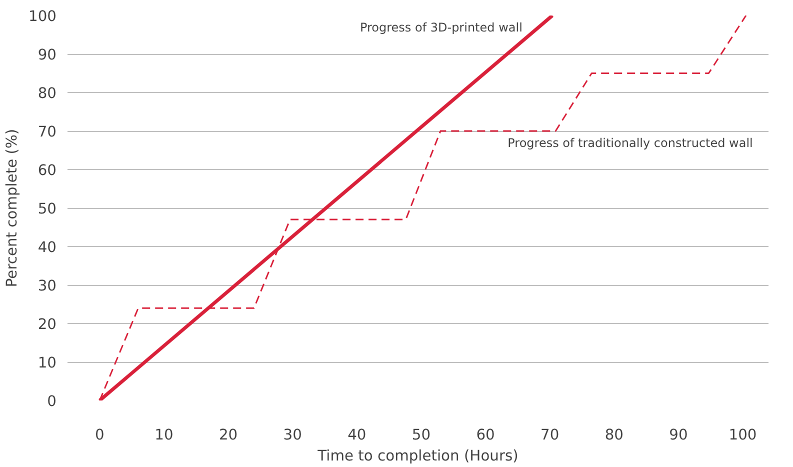  I want to click on x-tick-label: 60, so click(485, 435).